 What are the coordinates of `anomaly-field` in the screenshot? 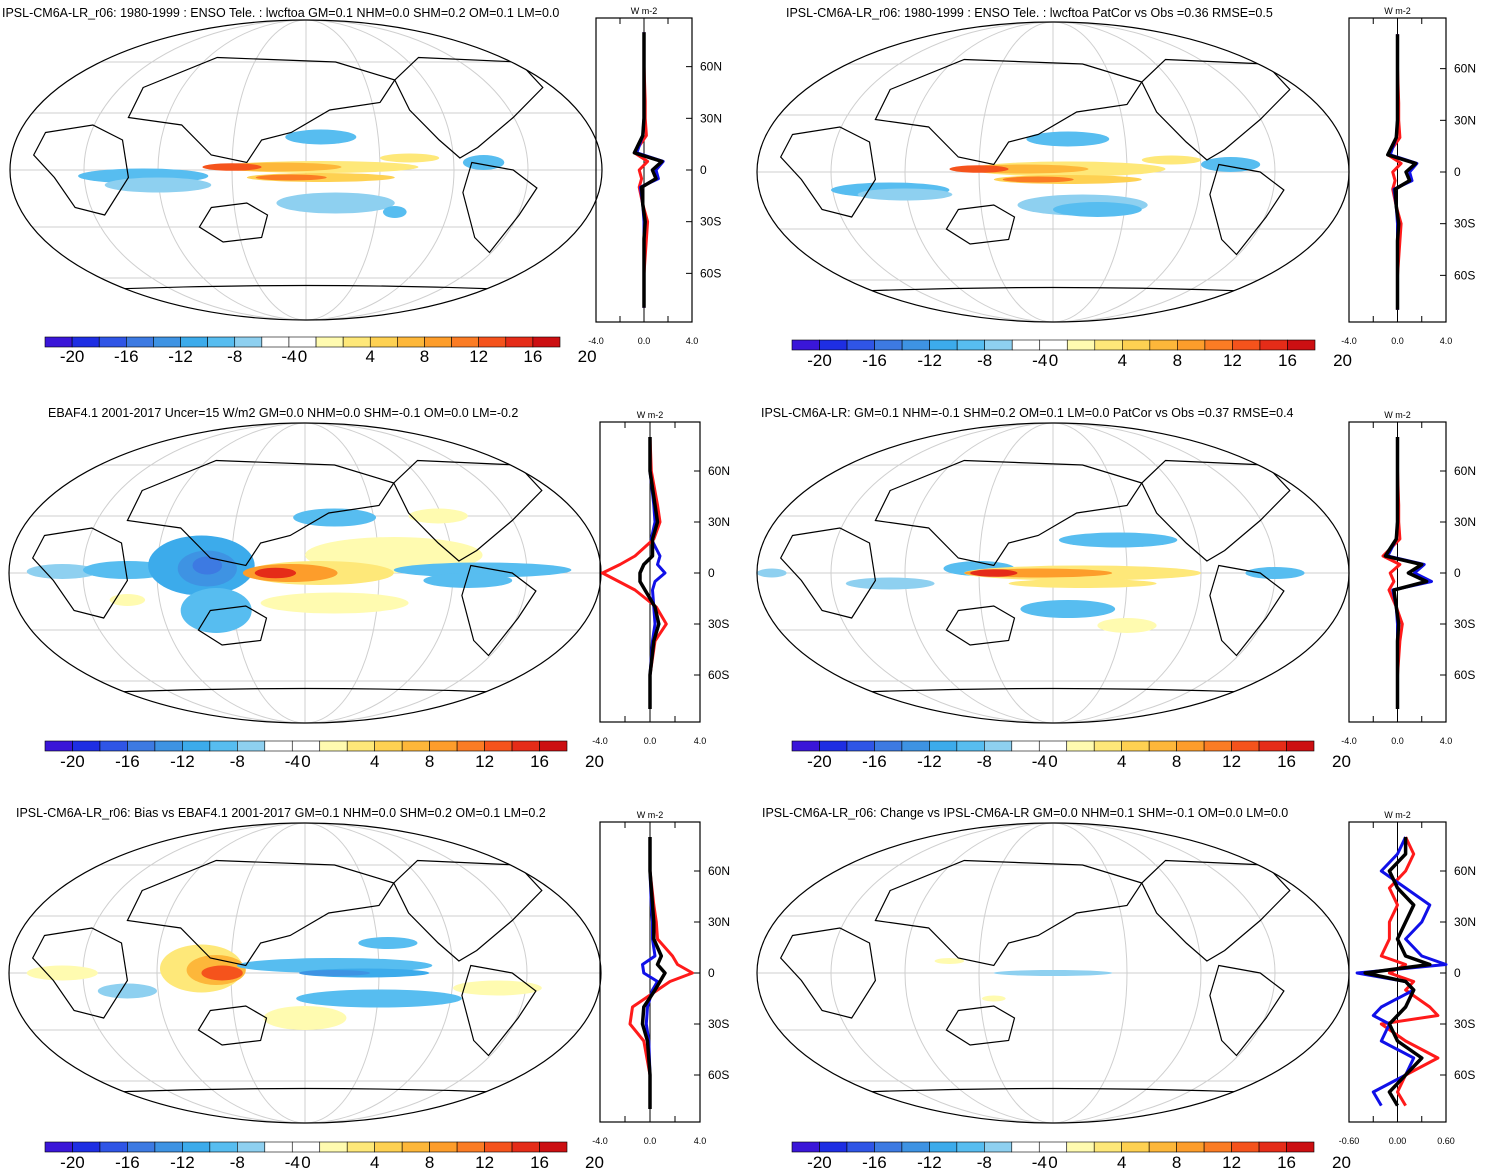 It's located at (1023, 980).